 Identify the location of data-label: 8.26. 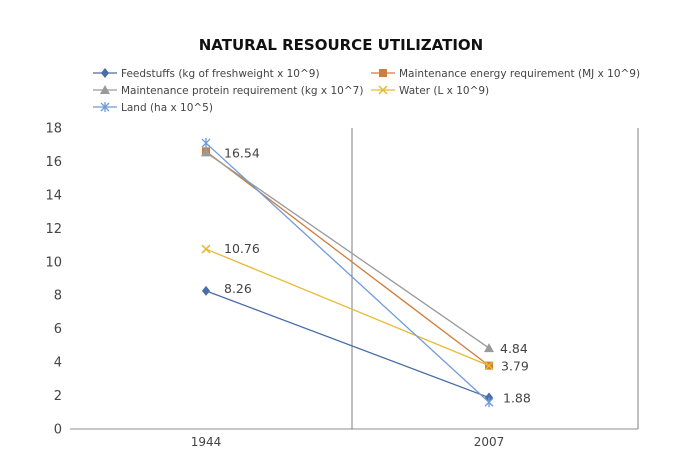
(238, 288).